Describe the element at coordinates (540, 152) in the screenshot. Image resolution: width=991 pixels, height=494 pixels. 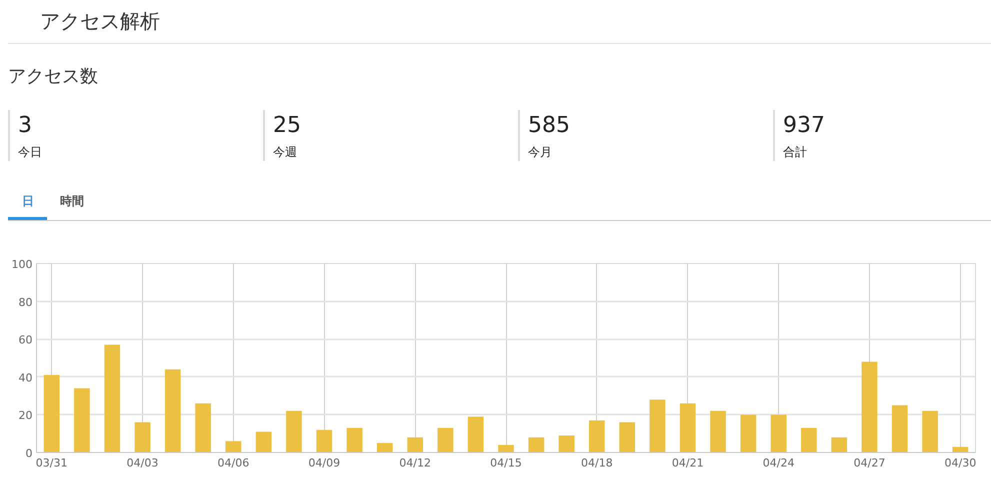
I see `text: 今月` at that location.